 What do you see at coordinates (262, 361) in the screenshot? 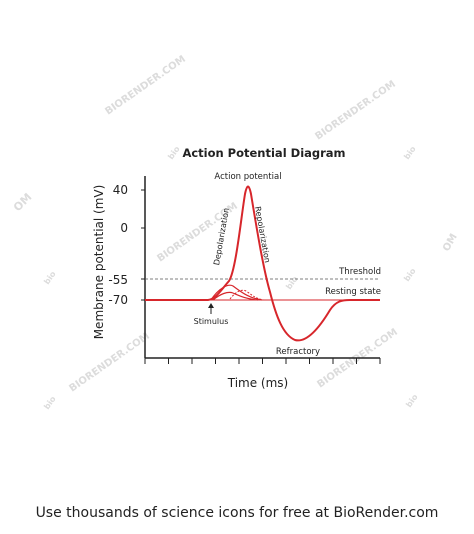
I see `x-axis-ticks` at bounding box center [262, 361].